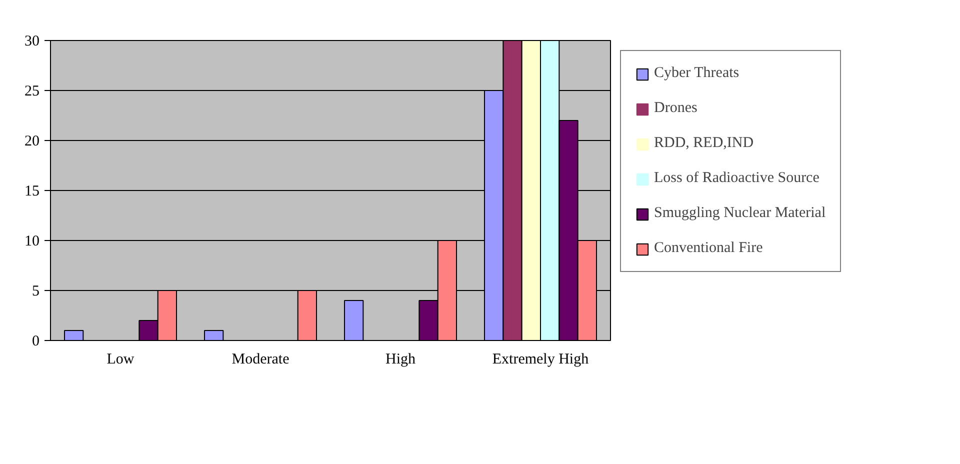 This screenshot has width=960, height=464. I want to click on y-tick-label: 10, so click(32, 242).